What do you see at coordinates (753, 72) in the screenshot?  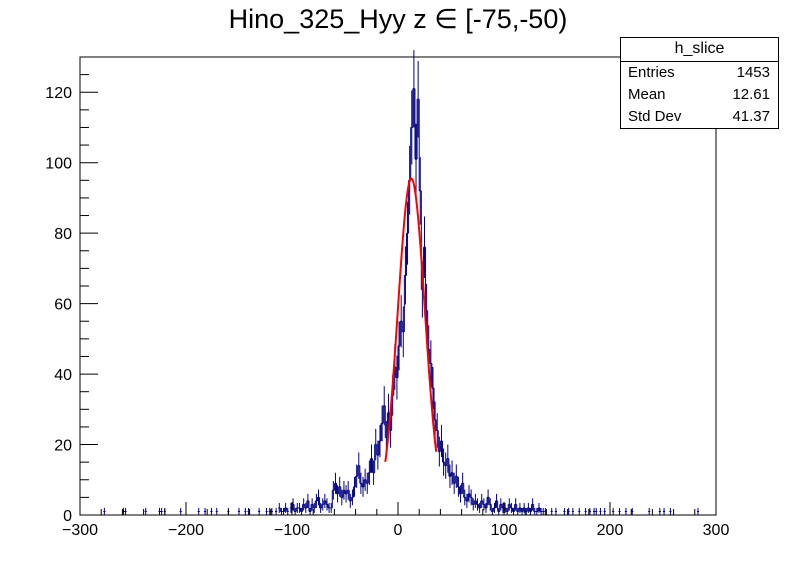 I see `stats-value: 1453` at bounding box center [753, 72].